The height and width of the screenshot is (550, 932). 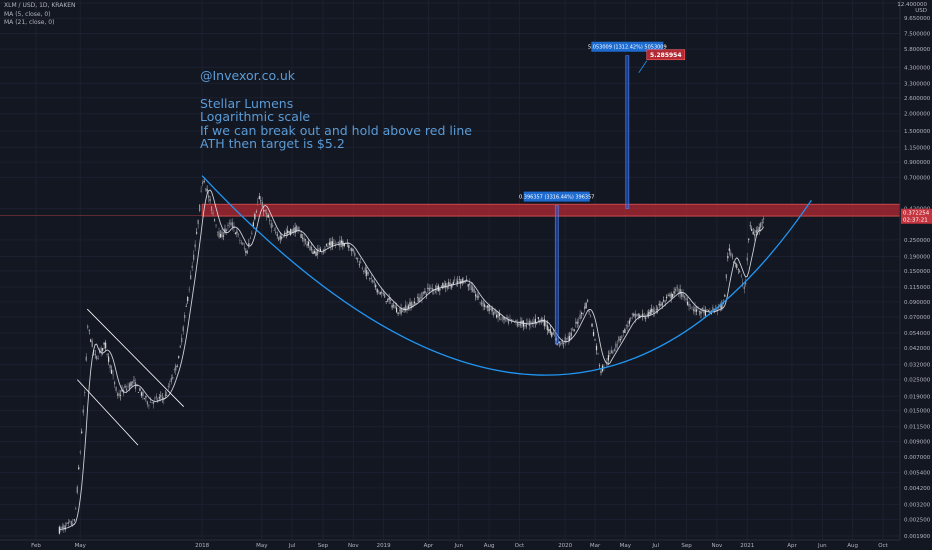 I want to click on y-tick-label: 0.002500, so click(x=917, y=520).